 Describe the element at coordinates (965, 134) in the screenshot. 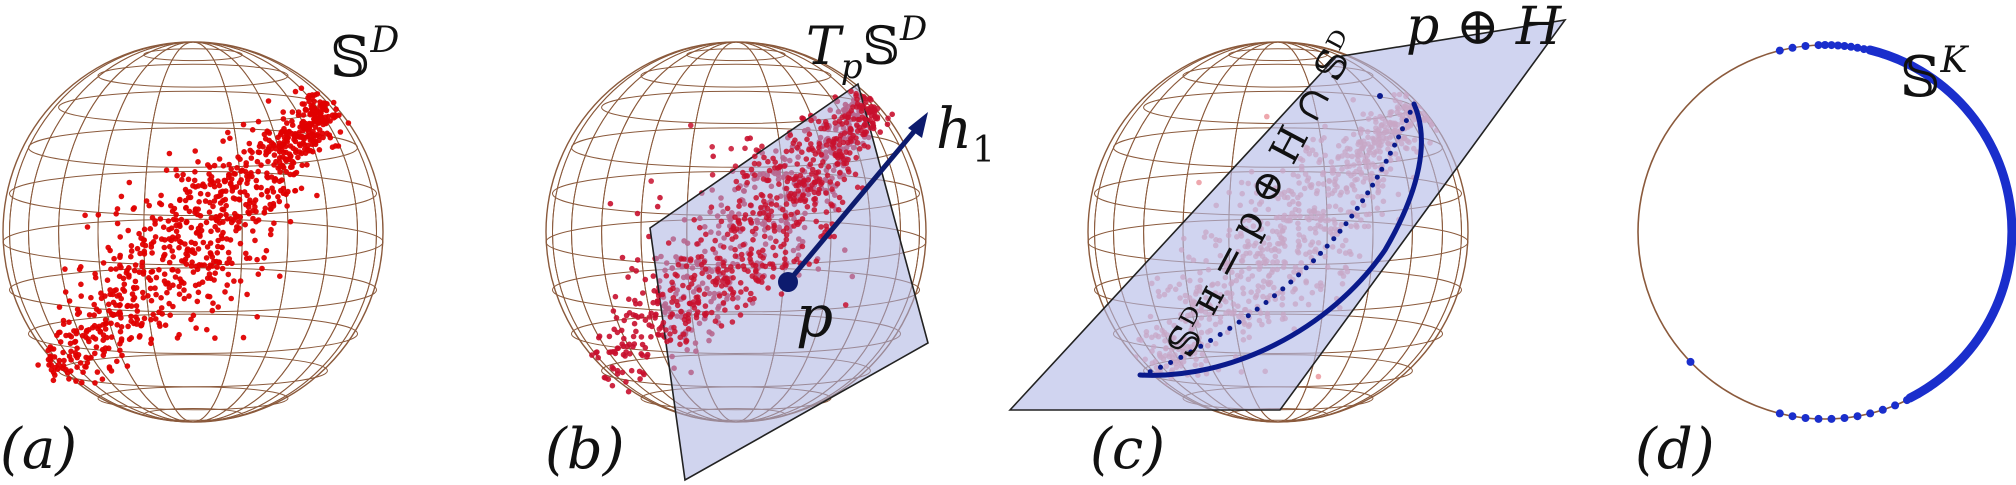

I see `vector-label: h1` at that location.